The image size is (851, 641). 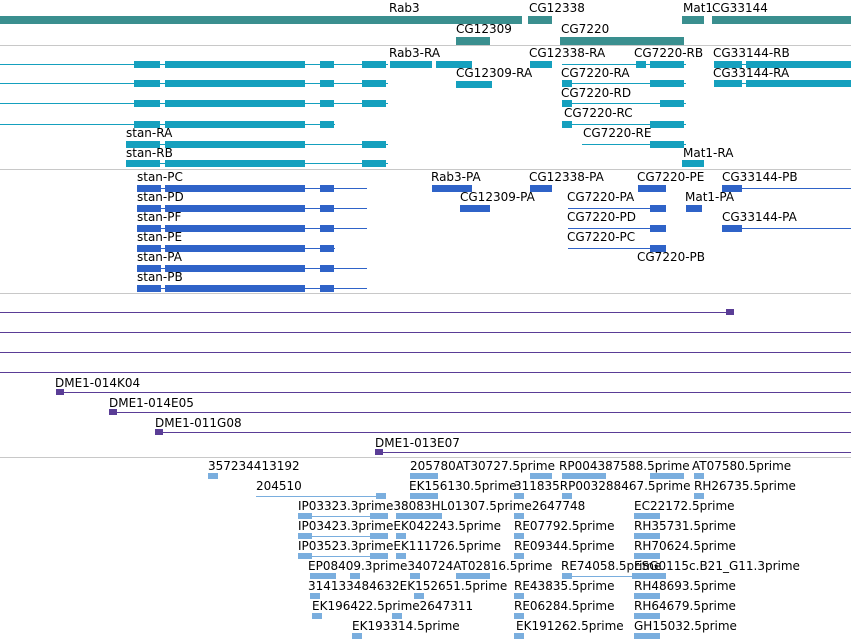 I want to click on est-label: IP03323.3prime38083HL01307.5prime2647748, so click(x=442, y=506).